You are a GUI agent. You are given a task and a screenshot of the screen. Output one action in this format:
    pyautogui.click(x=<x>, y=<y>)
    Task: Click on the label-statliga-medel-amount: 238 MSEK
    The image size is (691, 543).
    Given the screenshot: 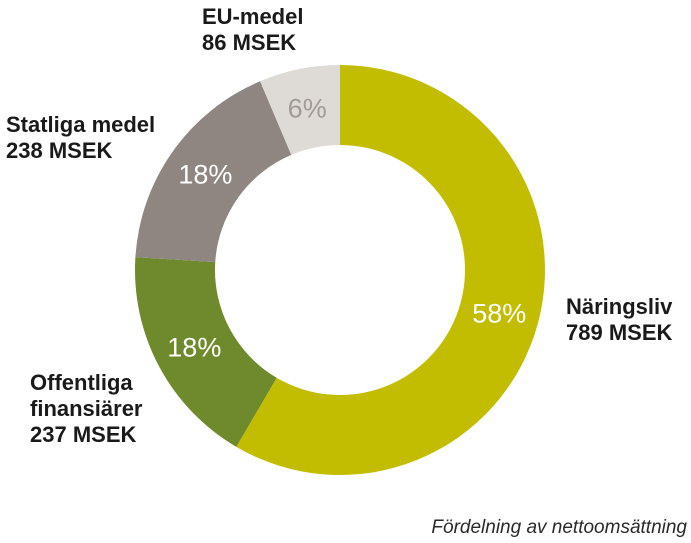 What is the action you would take?
    pyautogui.click(x=59, y=150)
    